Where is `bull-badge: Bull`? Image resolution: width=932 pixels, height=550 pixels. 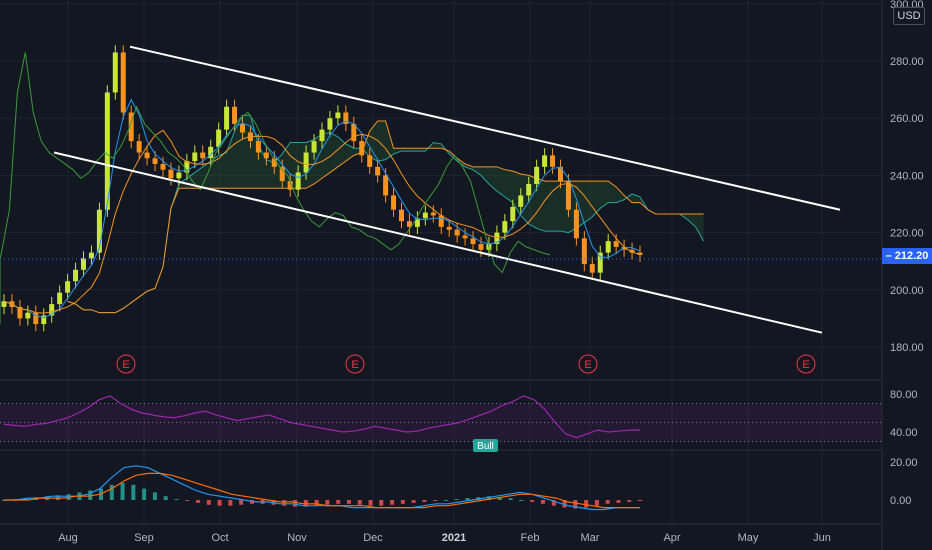
bull-badge: Bull is located at coordinates (485, 445).